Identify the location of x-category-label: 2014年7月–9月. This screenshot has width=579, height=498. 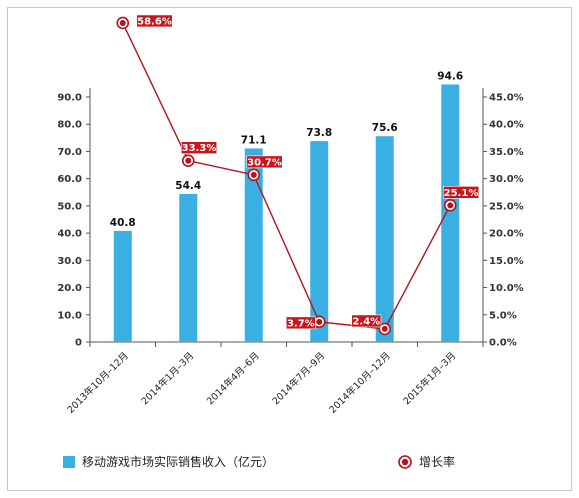
(299, 379).